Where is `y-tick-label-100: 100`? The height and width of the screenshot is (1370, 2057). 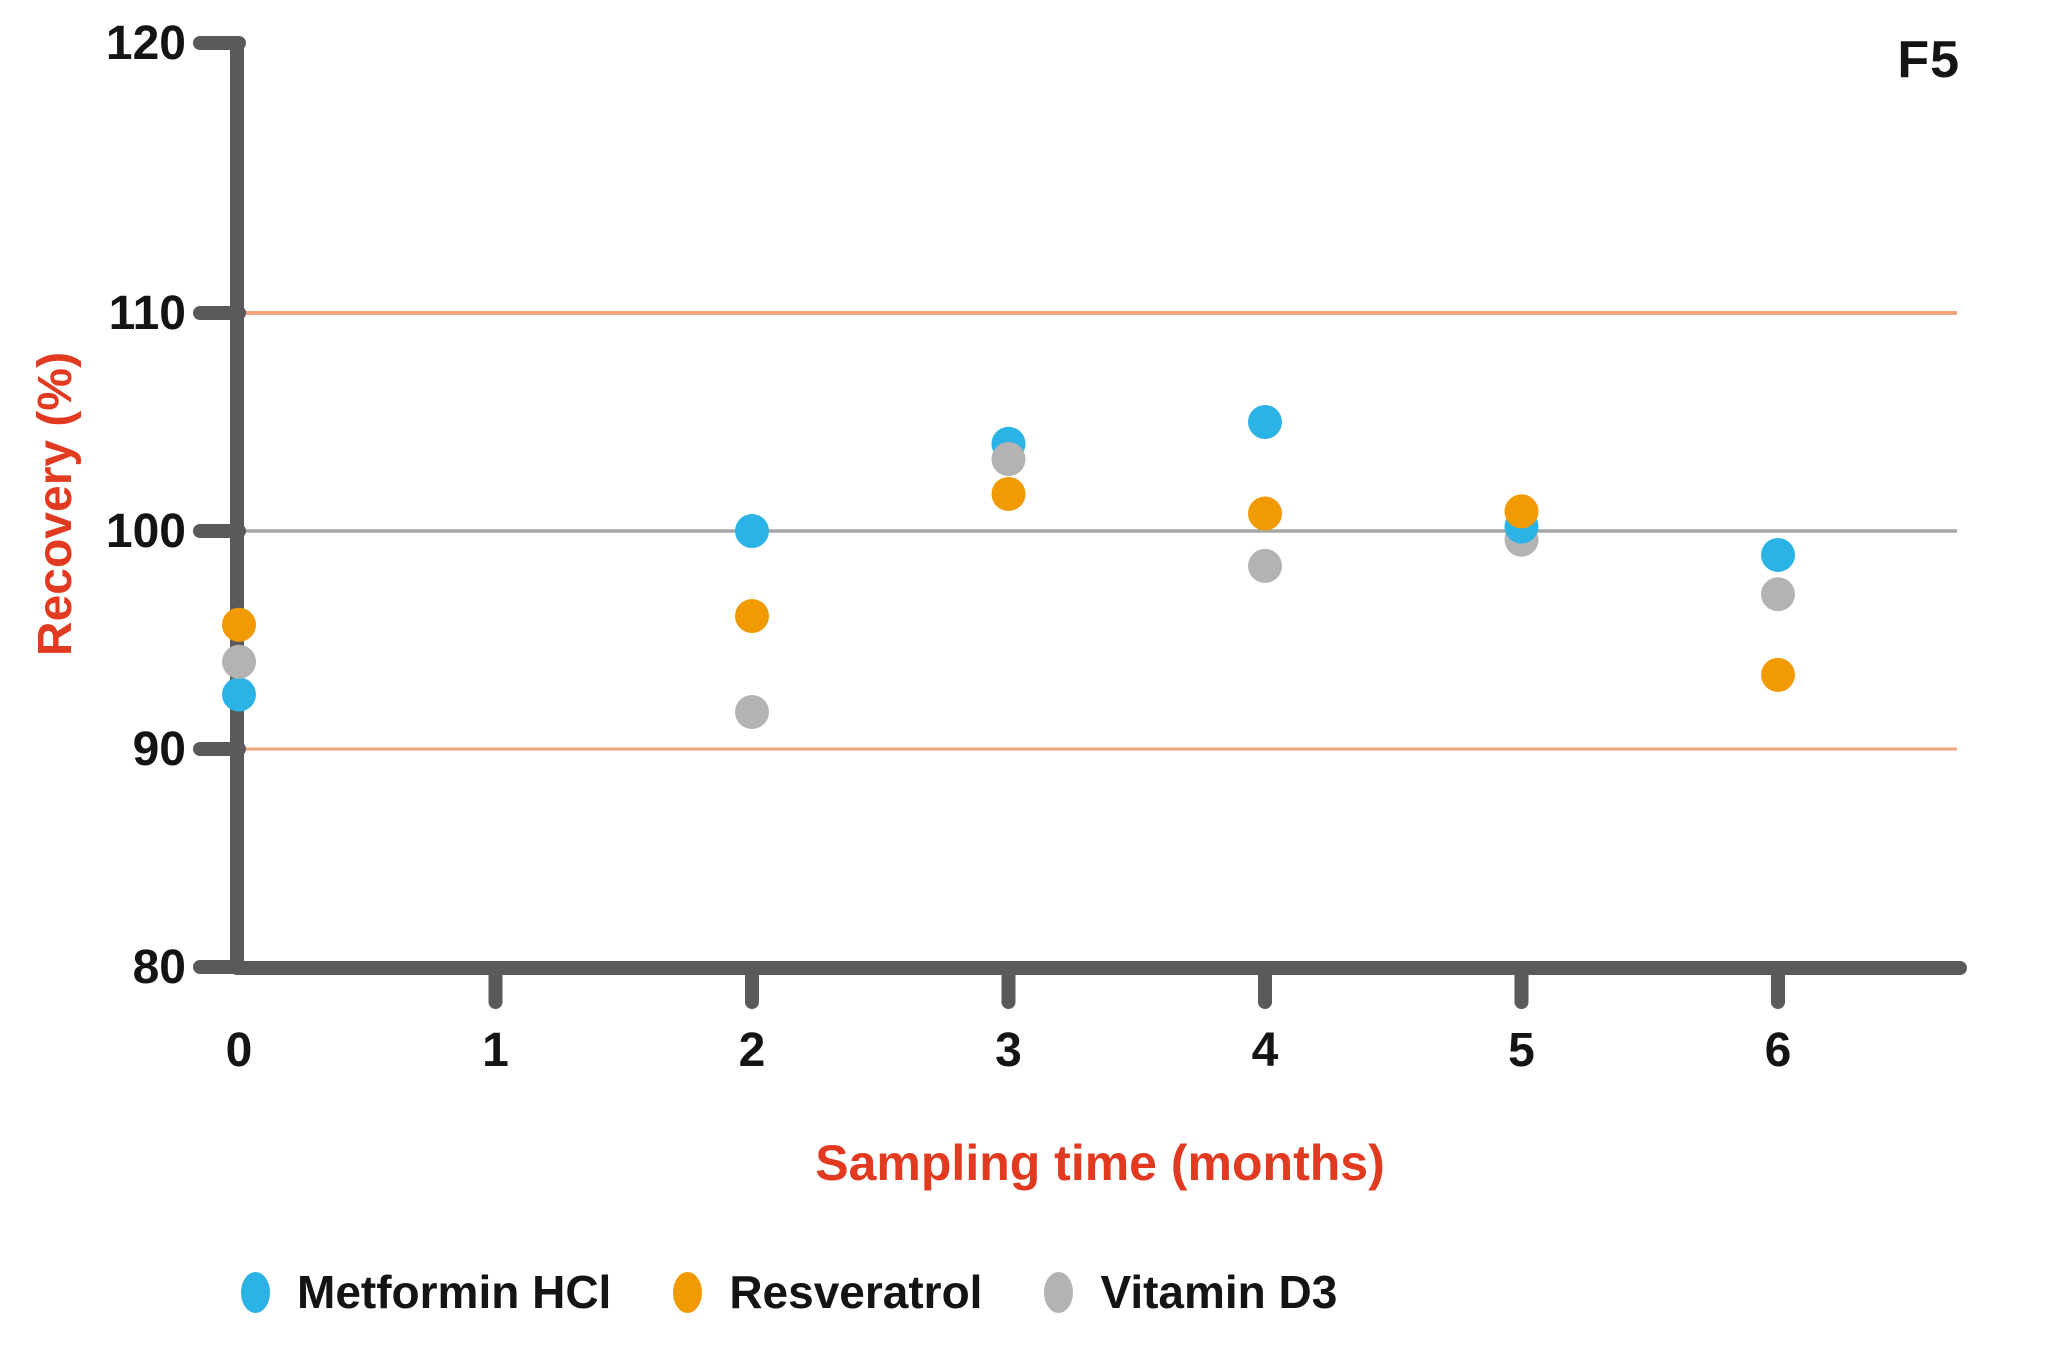 y-tick-label-100: 100 is located at coordinates (146, 531).